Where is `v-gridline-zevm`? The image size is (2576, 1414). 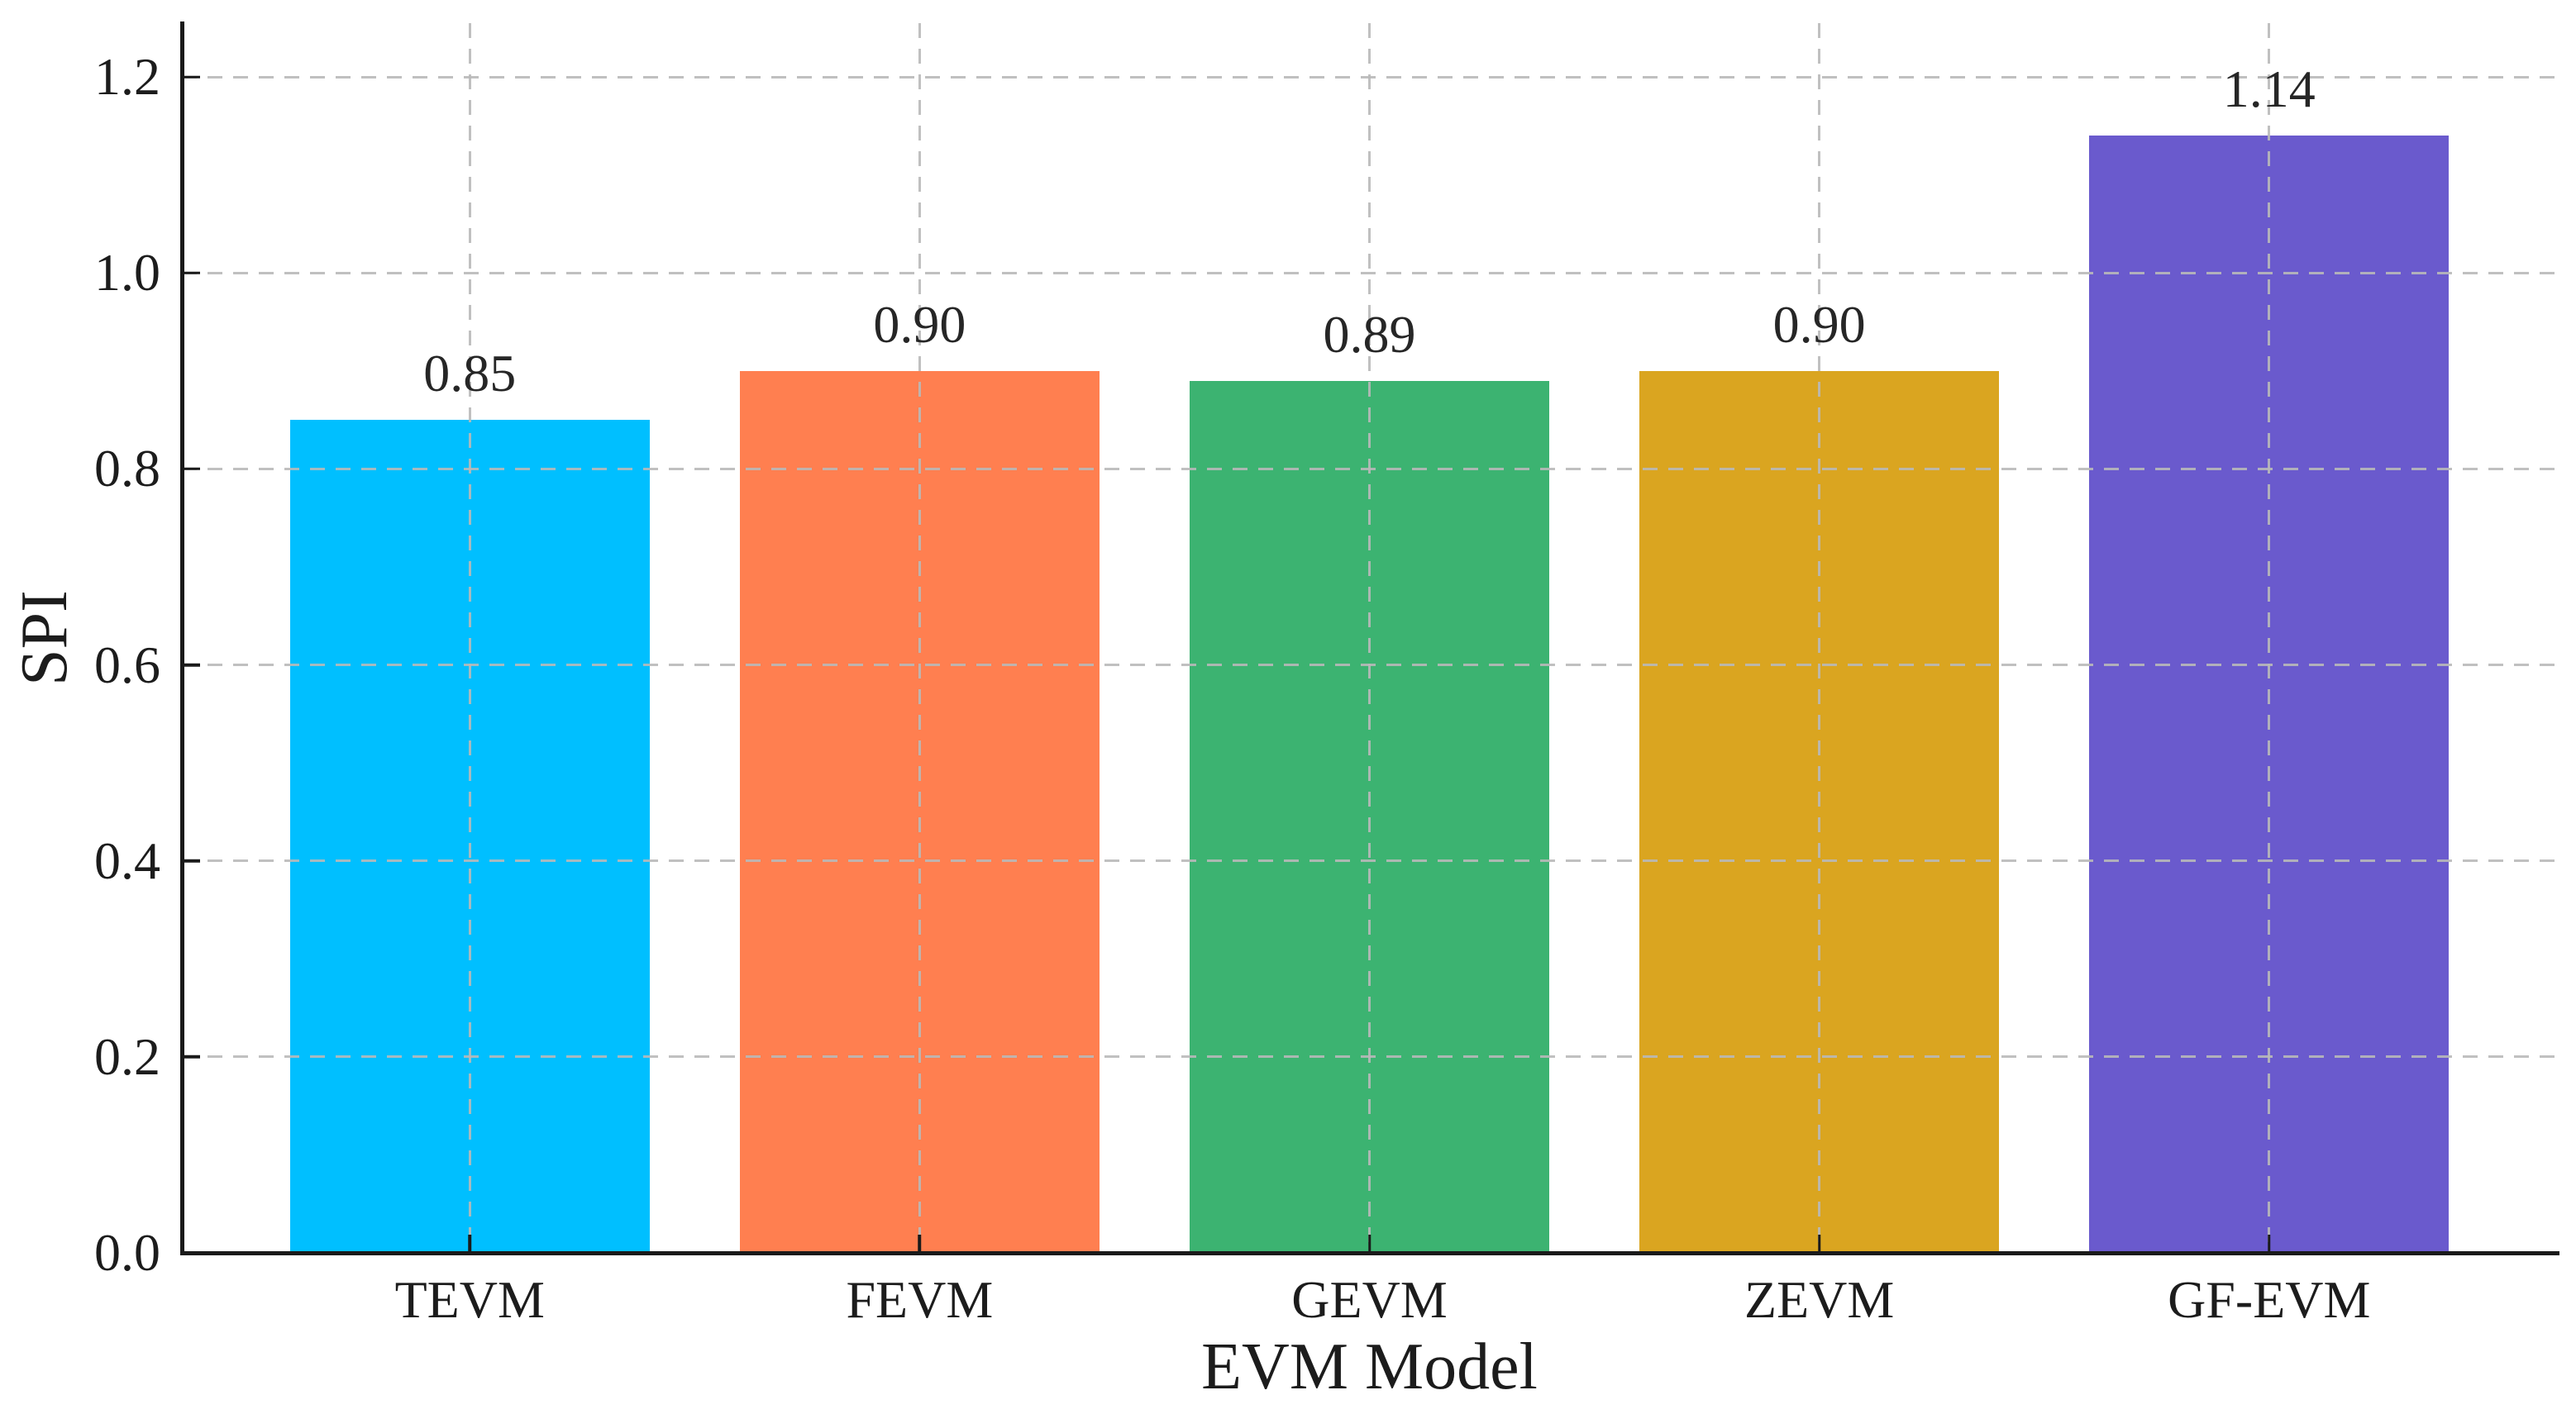
v-gridline-zevm is located at coordinates (1820, 638).